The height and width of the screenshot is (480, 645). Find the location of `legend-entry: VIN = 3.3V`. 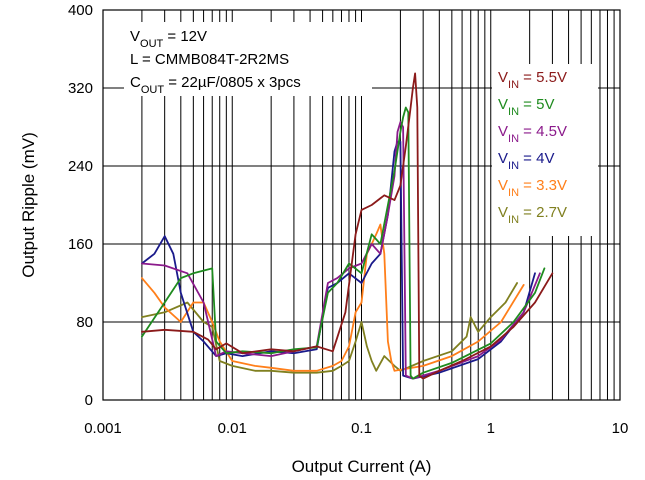

legend-entry: VIN = 3.3V is located at coordinates (532, 188).